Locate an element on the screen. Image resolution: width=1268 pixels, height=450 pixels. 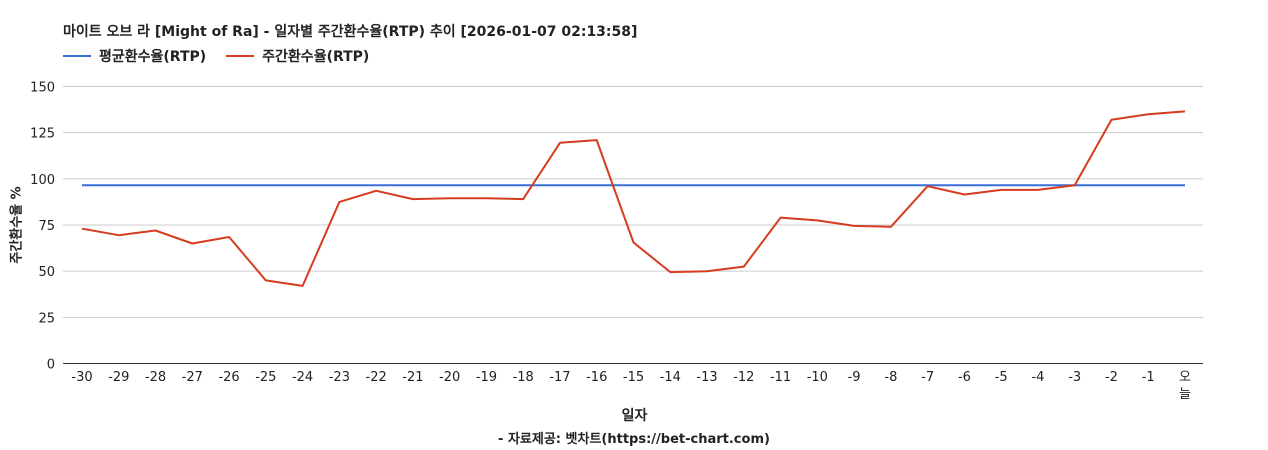
x-tick-label: -29 is located at coordinates (118, 377).